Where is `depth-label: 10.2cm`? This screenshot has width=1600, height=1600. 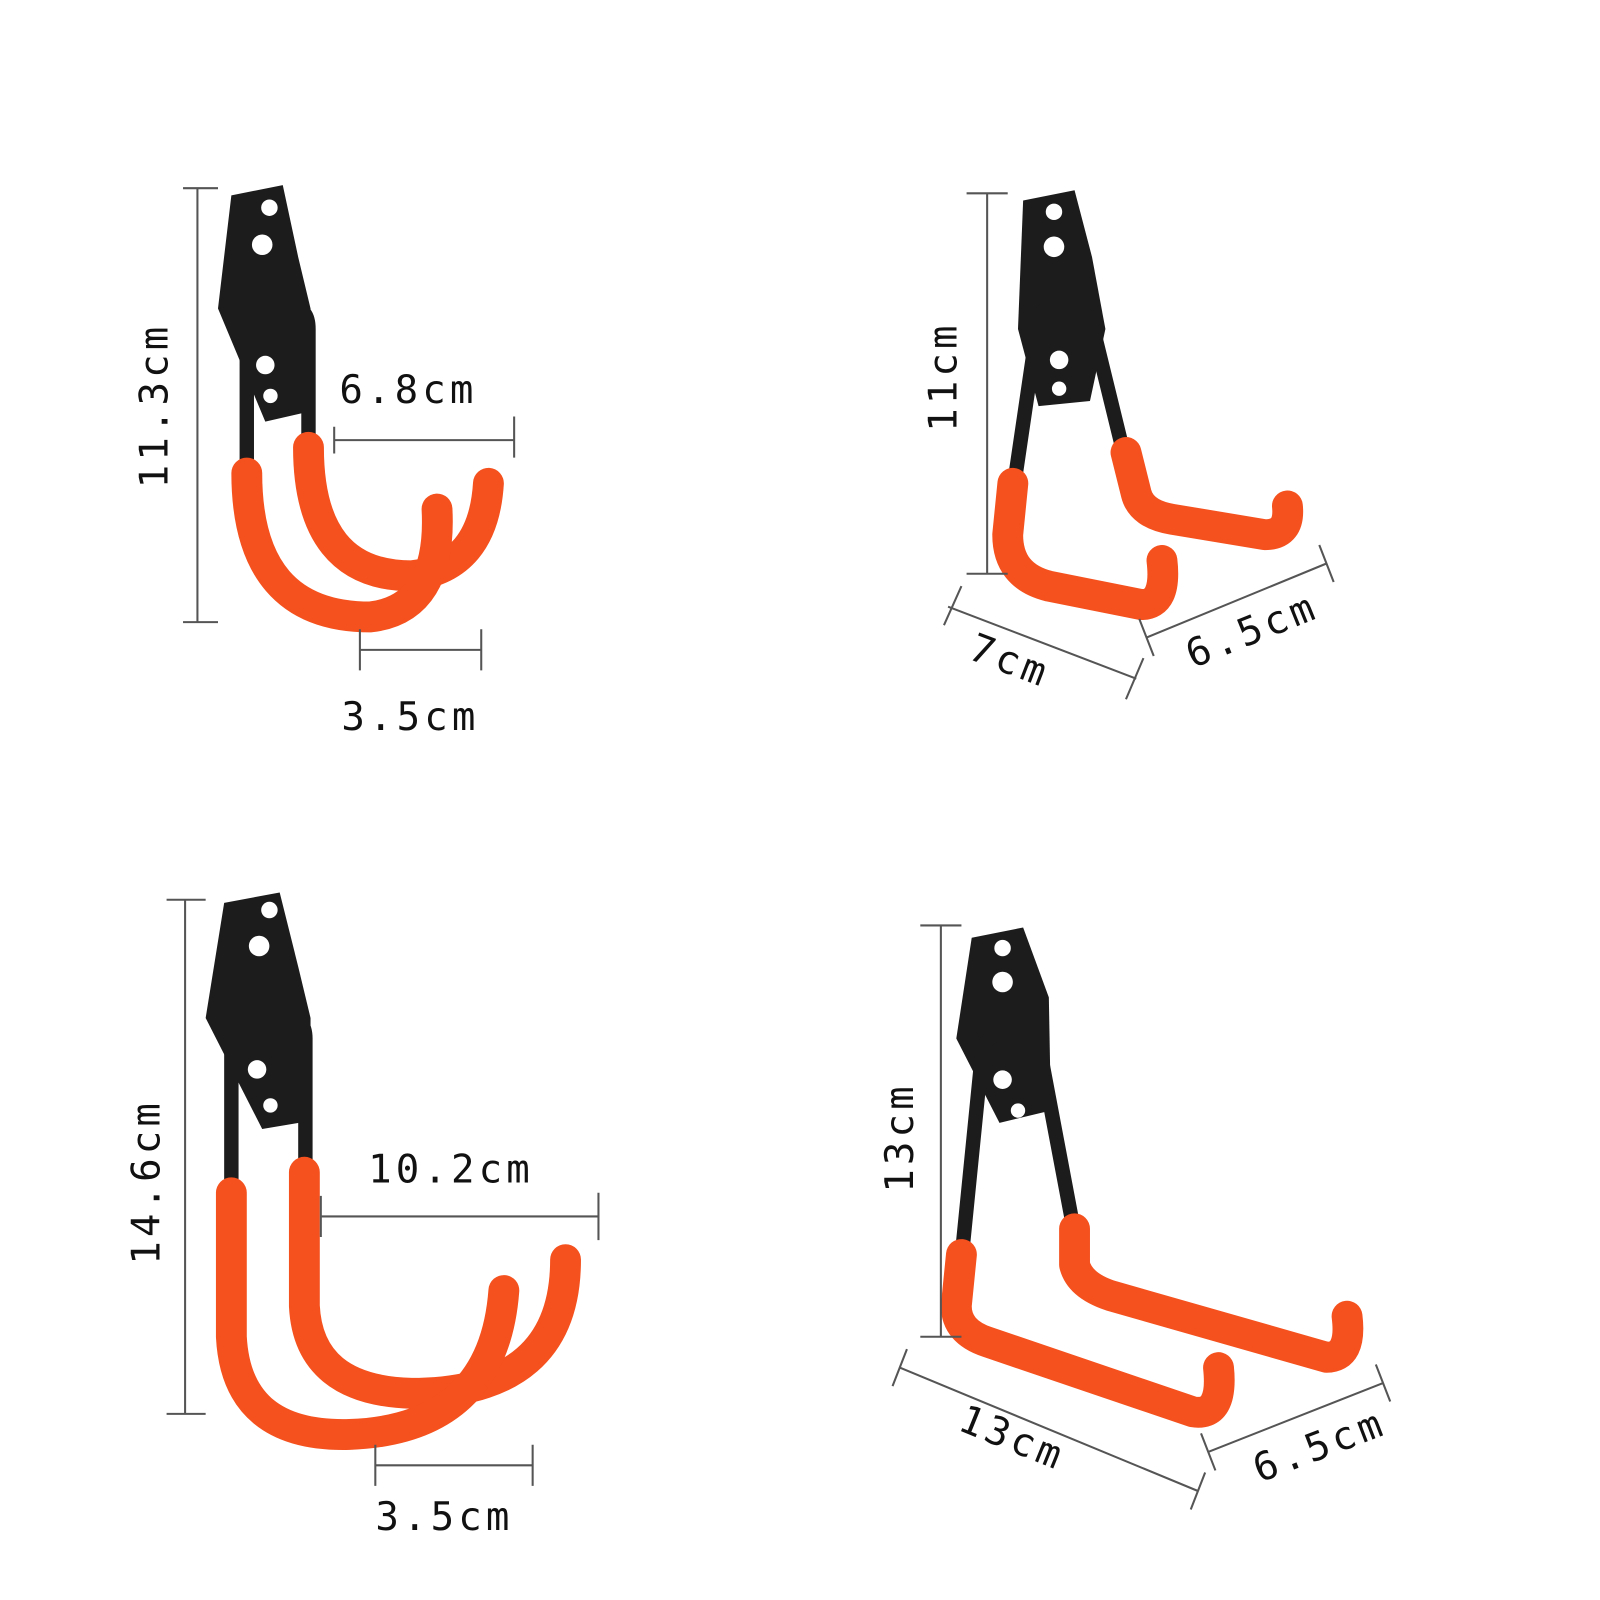
depth-label: 10.2cm is located at coordinates (451, 1170).